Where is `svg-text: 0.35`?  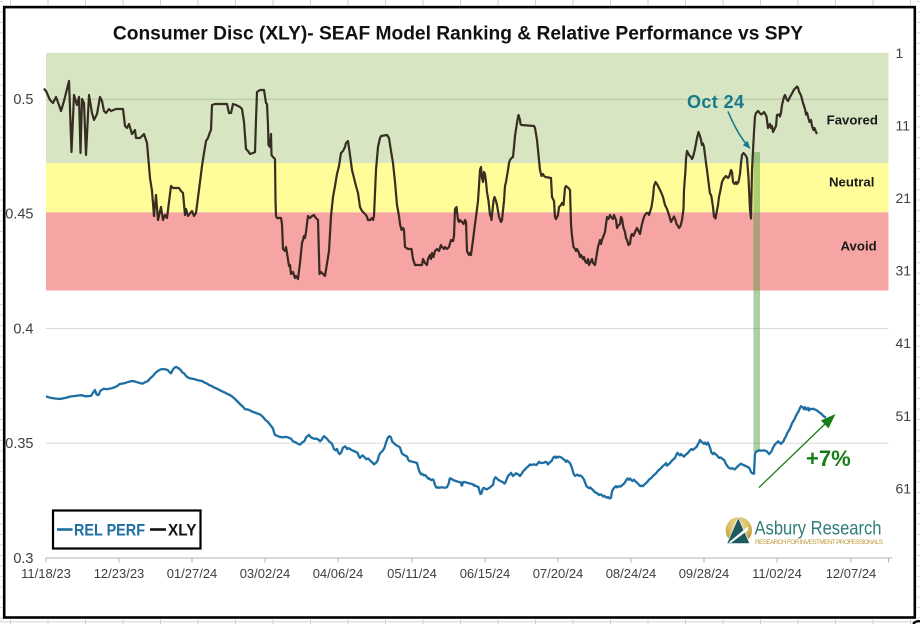
svg-text: 0.35 is located at coordinates (19, 444).